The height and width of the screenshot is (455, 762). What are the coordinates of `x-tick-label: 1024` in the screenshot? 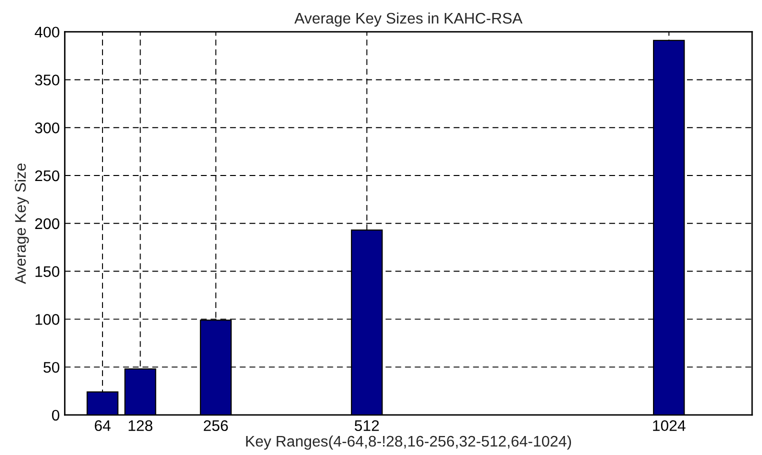 It's located at (669, 426).